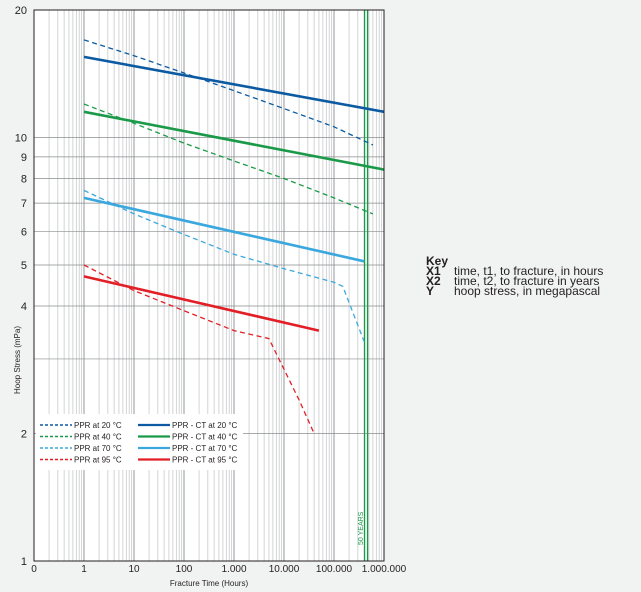  I want to click on x-tick-label: 10, so click(134, 569).